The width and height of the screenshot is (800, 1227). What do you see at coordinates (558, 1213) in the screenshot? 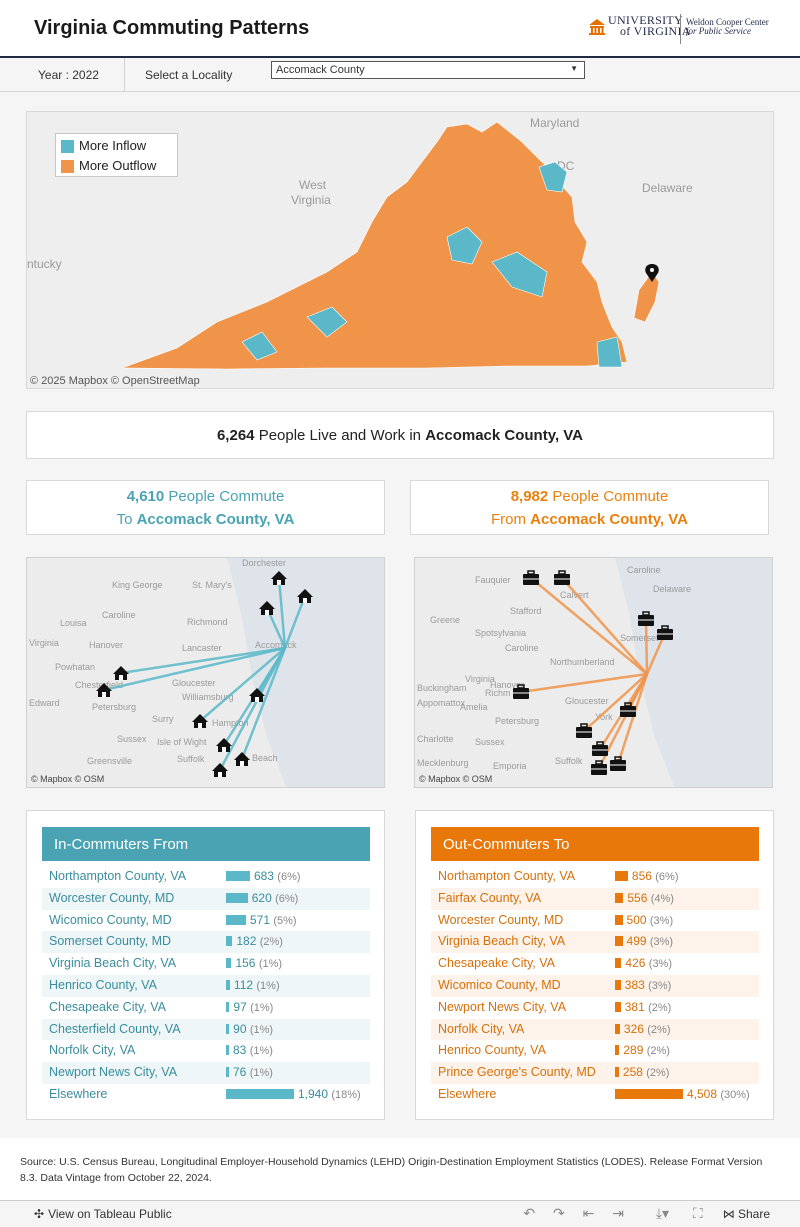
I see `redo-icon: ↷` at bounding box center [558, 1213].